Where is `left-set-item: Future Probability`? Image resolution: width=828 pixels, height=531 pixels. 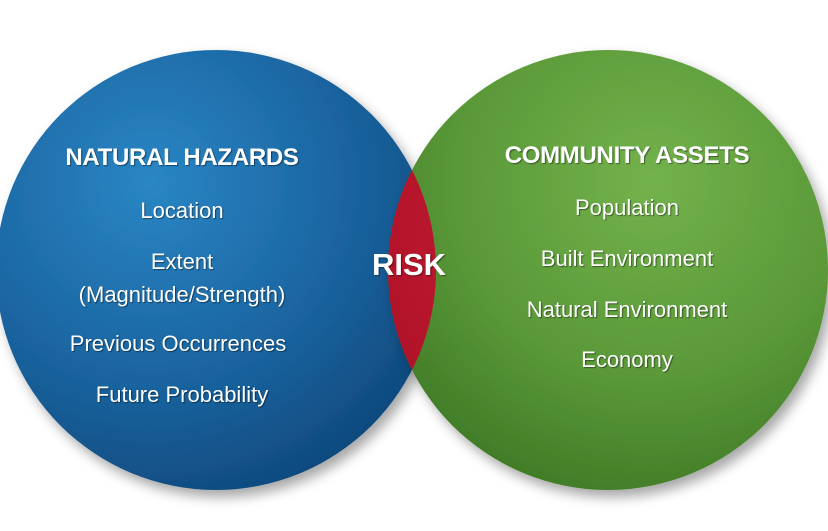 left-set-item: Future Probability is located at coordinates (182, 394).